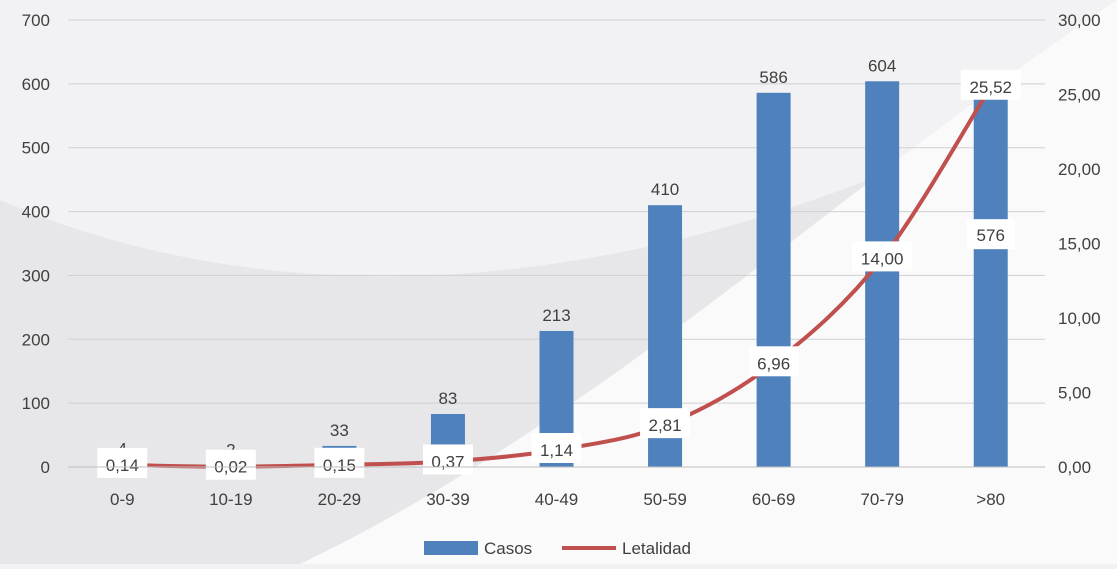  What do you see at coordinates (451, 548) in the screenshot?
I see `legend-swatch-casos` at bounding box center [451, 548].